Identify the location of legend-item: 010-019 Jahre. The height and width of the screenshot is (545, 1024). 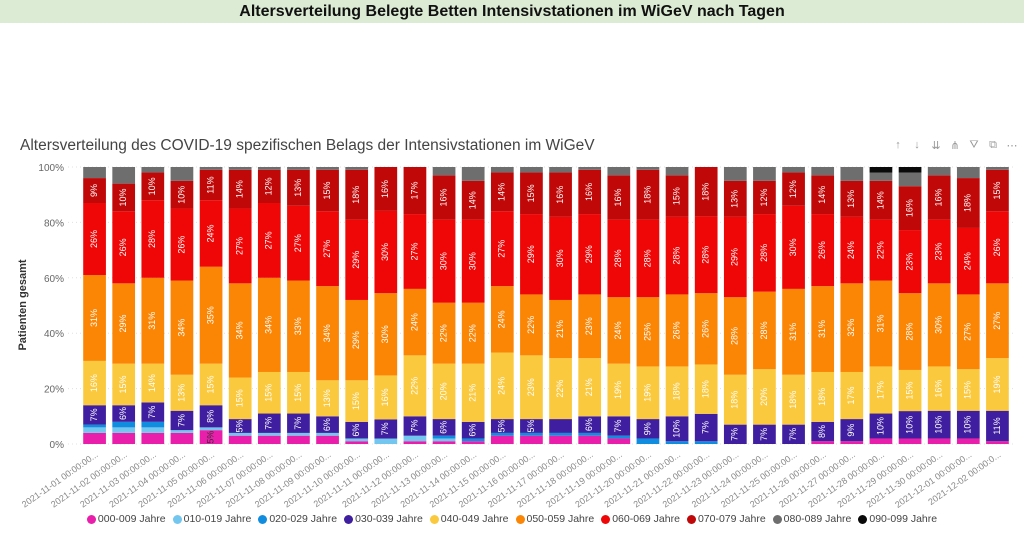
(211, 519).